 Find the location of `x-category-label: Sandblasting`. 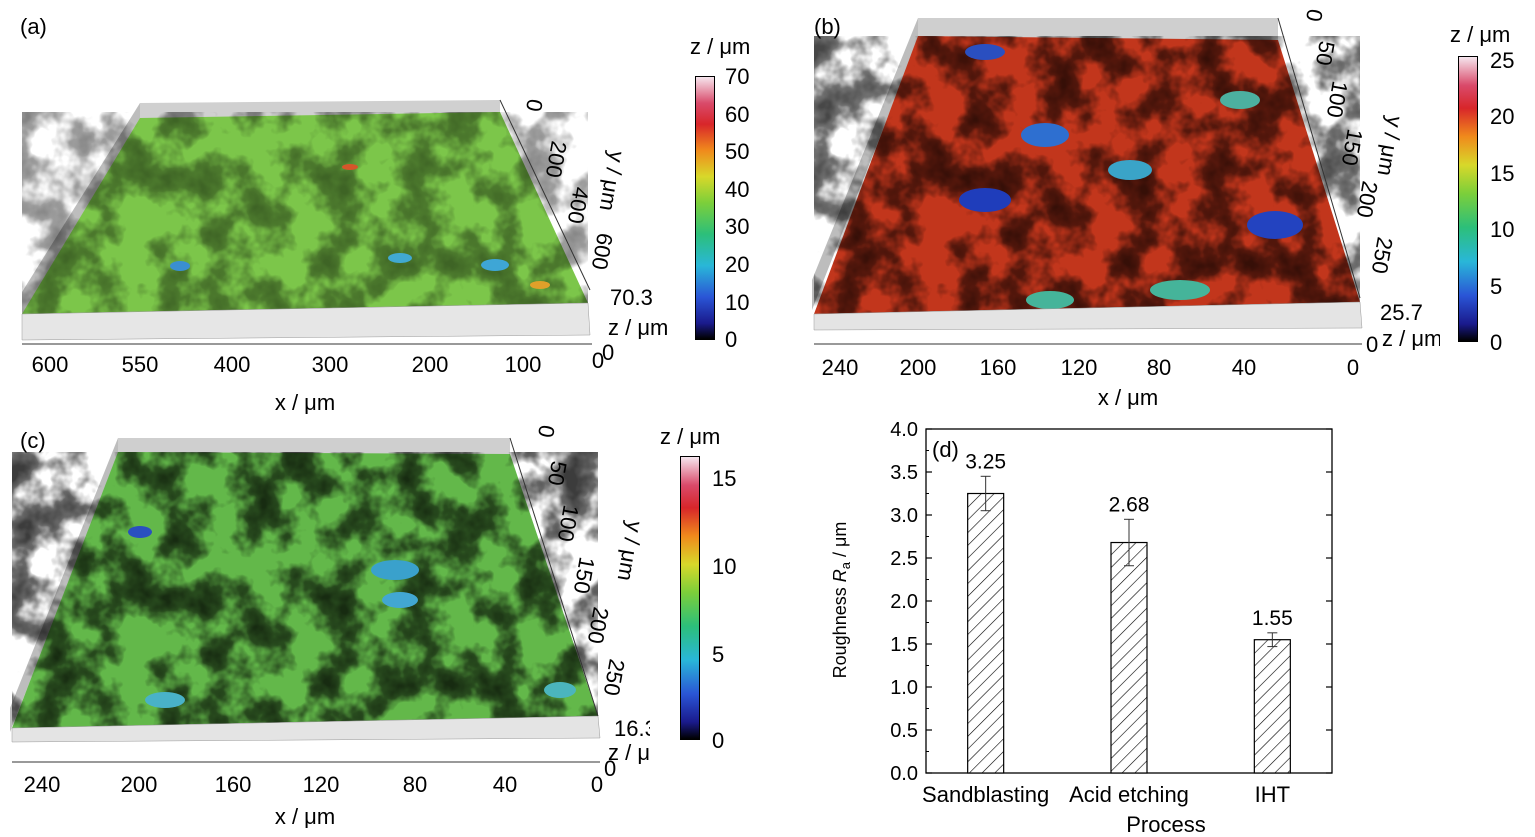

x-category-label: Sandblasting is located at coordinates (985, 794).